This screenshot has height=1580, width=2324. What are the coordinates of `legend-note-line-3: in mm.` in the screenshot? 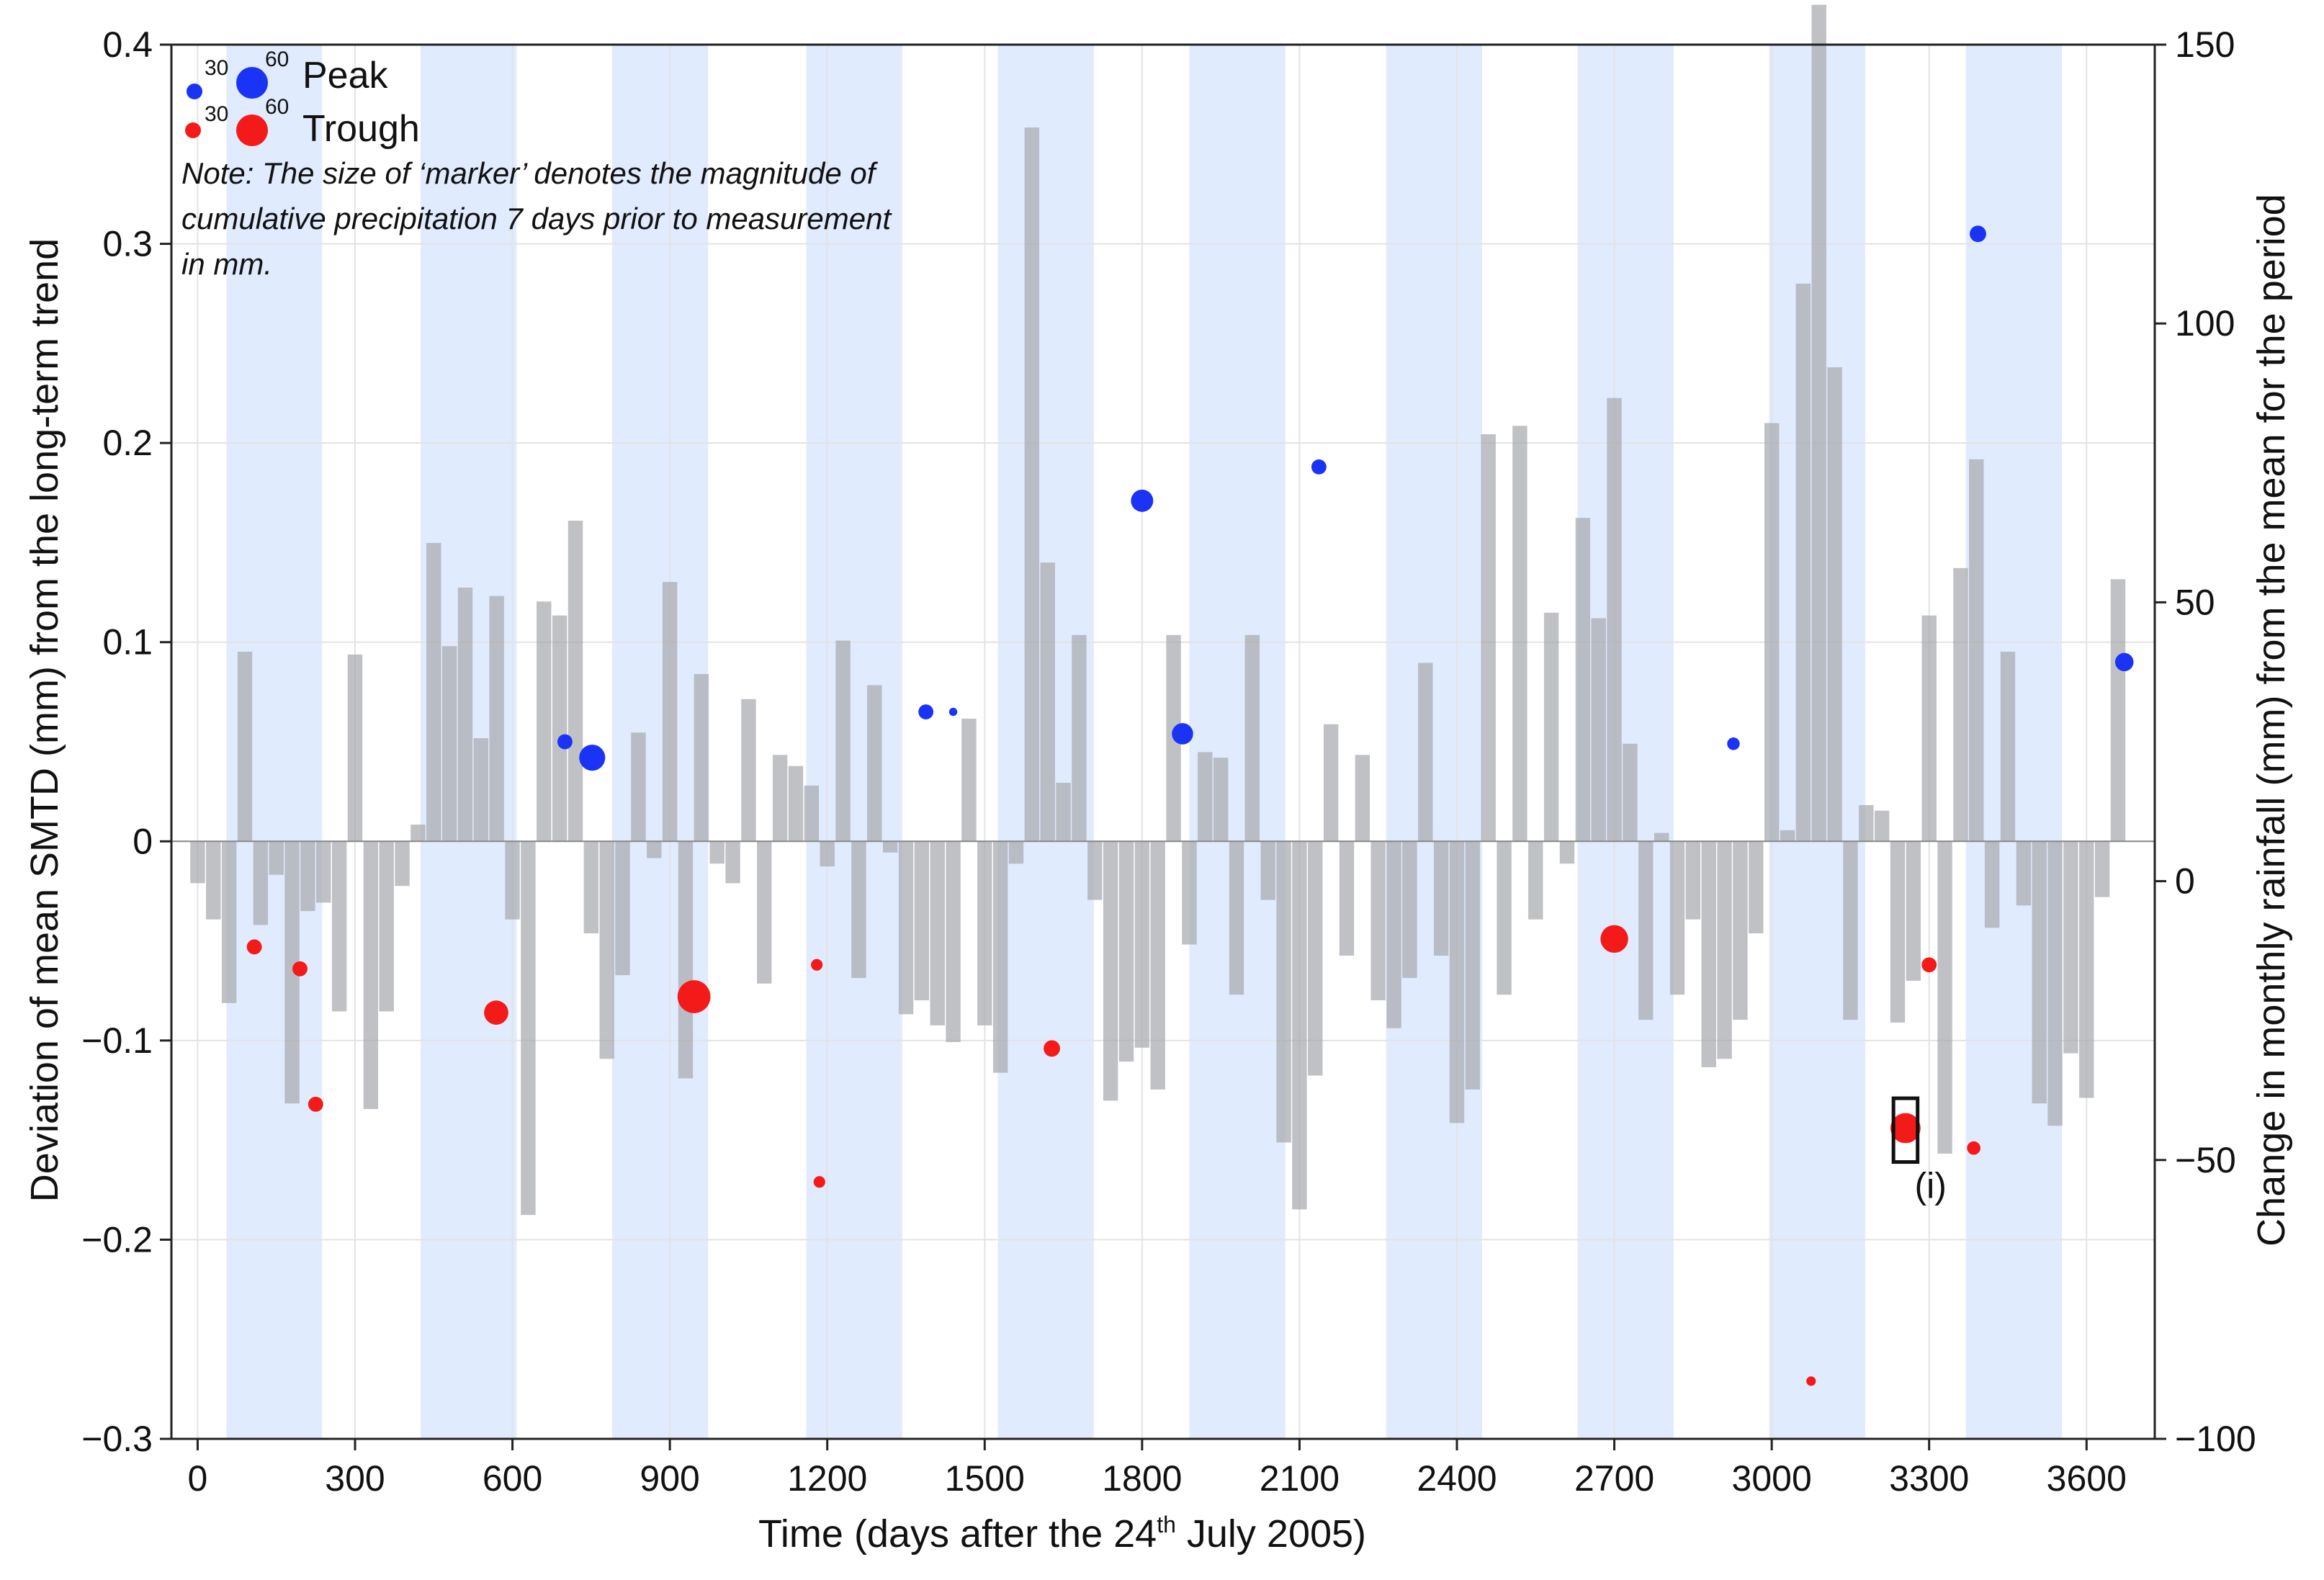 It's located at (226, 264).